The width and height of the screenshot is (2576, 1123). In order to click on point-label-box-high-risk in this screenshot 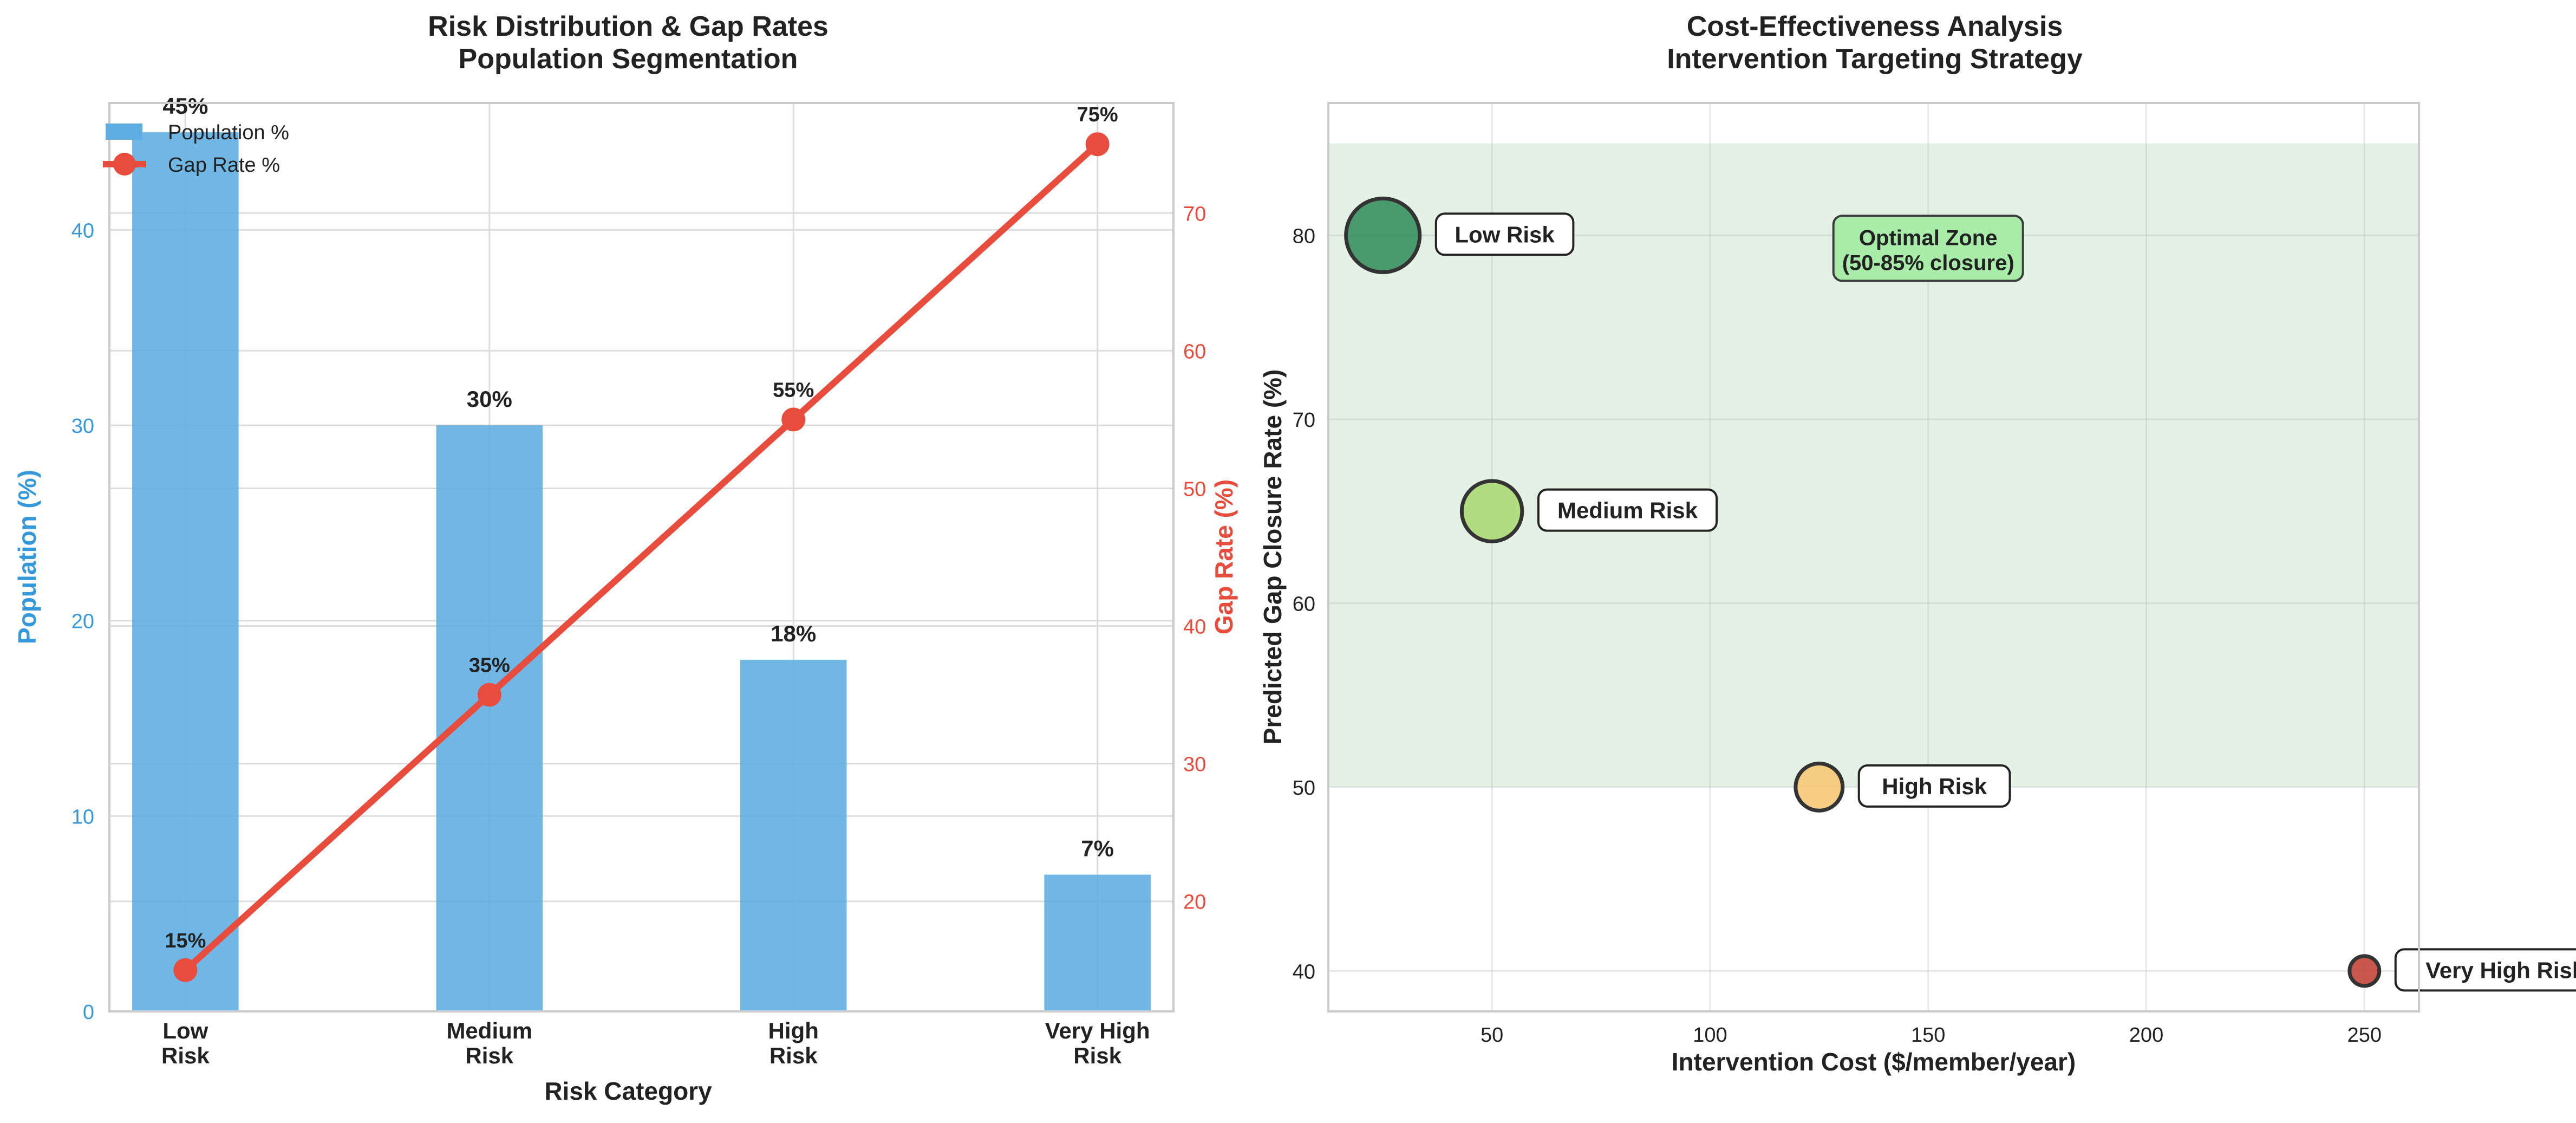, I will do `click(1934, 786)`.